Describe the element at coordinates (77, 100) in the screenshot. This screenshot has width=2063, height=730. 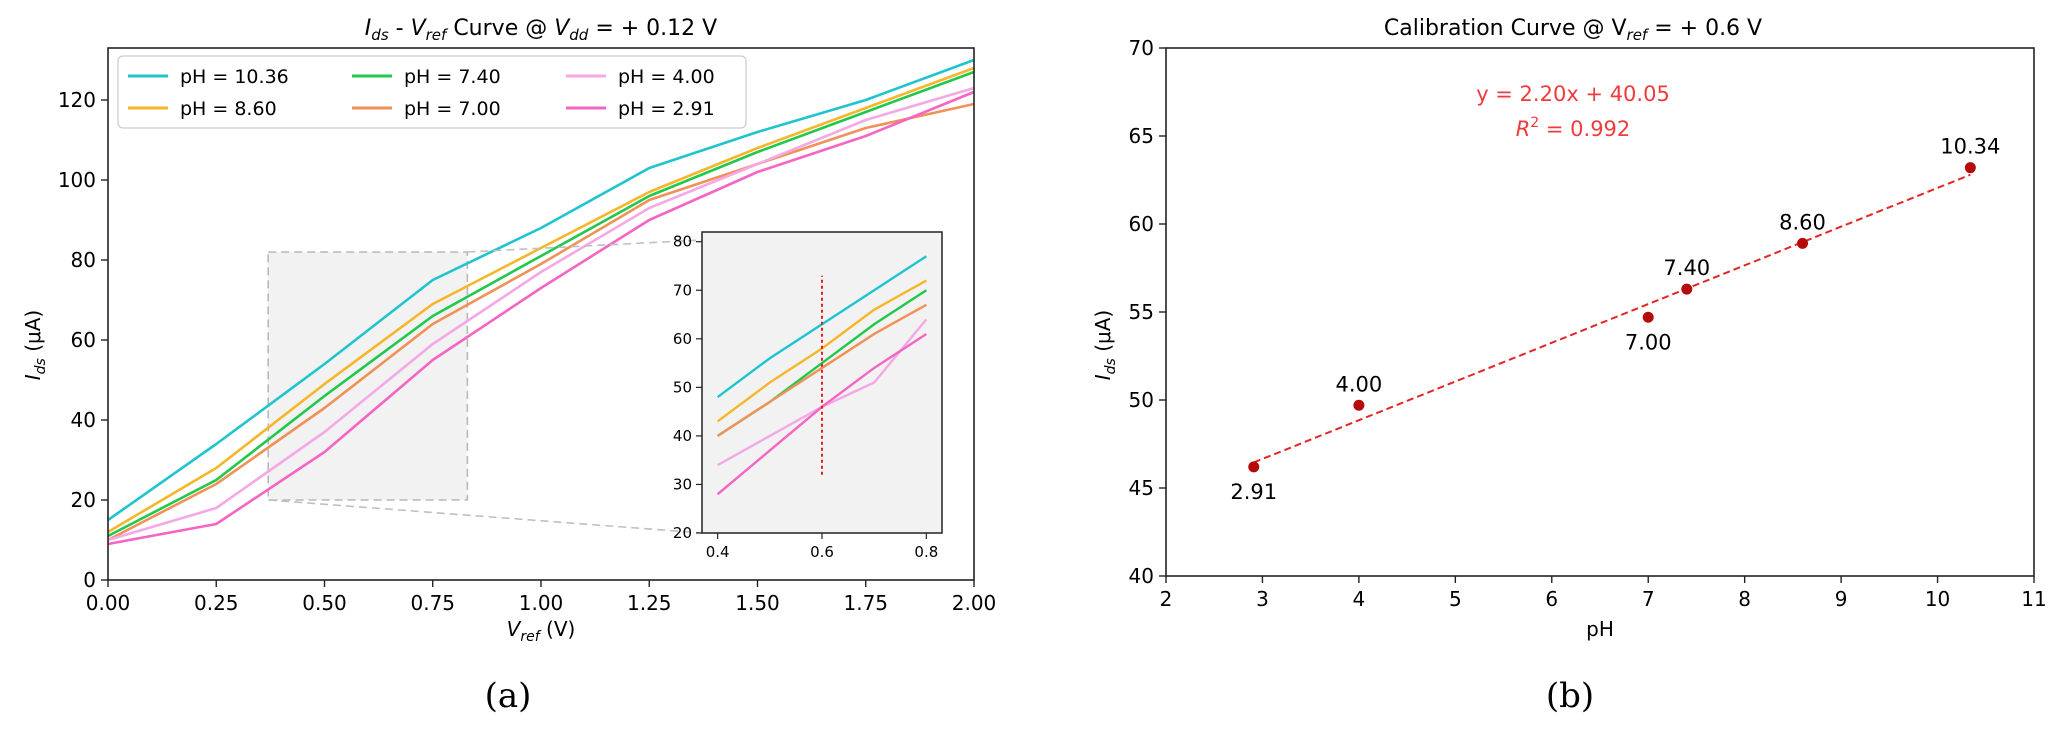
I see `y-tick-label: 120` at that location.